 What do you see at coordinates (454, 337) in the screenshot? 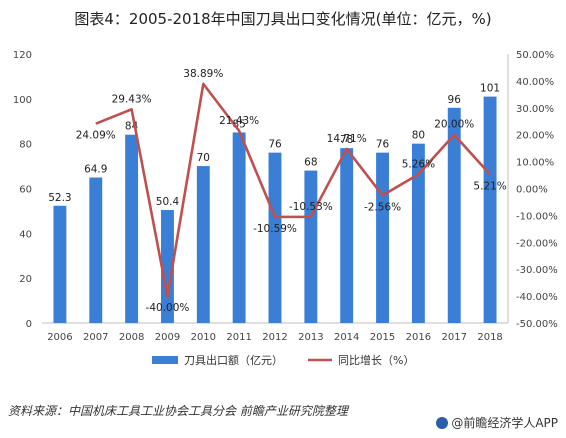
I see `x-tick-label: 2017` at bounding box center [454, 337].